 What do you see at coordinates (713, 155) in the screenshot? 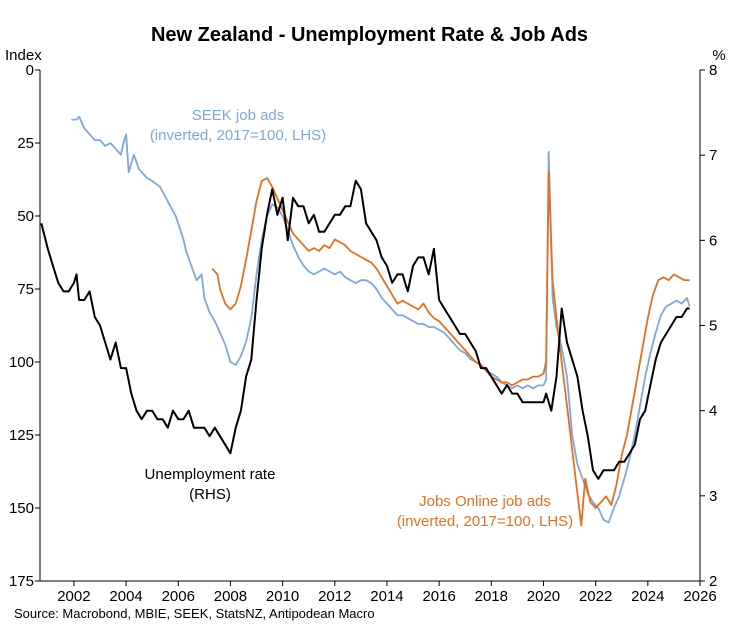
I see `right-tick-label: 7` at bounding box center [713, 155].